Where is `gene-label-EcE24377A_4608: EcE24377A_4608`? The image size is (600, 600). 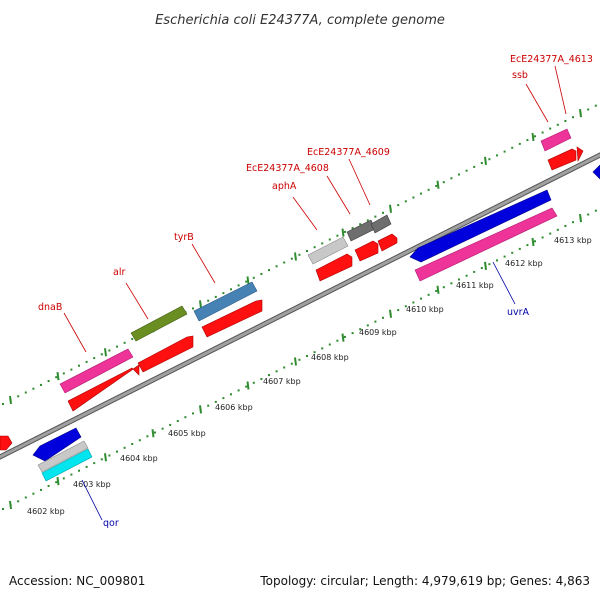 gene-label-EcE24377A_4608: EcE24377A_4608 is located at coordinates (287, 168).